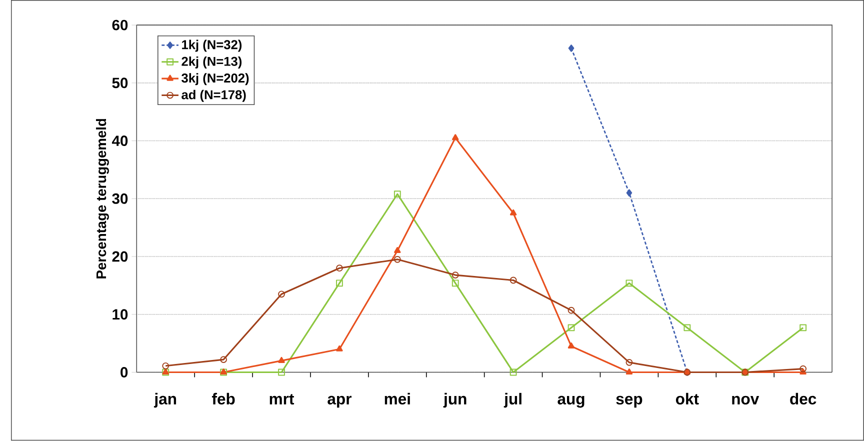  What do you see at coordinates (340, 402) in the screenshot?
I see `x-tick-label: apr` at bounding box center [340, 402].